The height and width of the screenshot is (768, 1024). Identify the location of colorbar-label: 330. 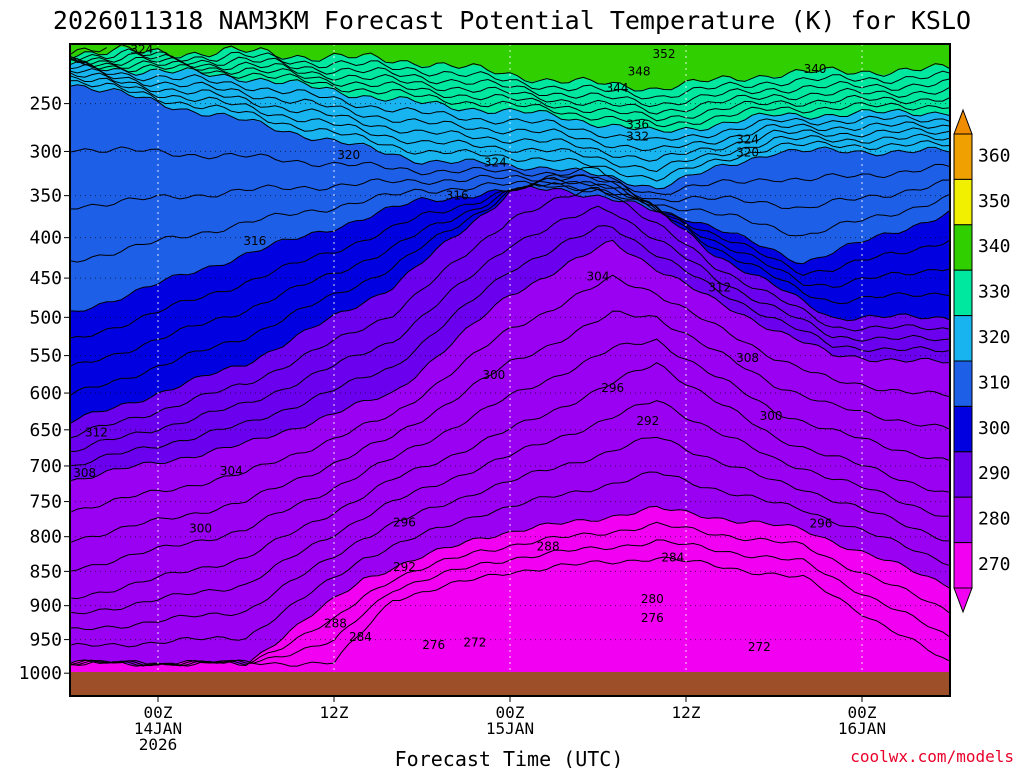
(994, 292).